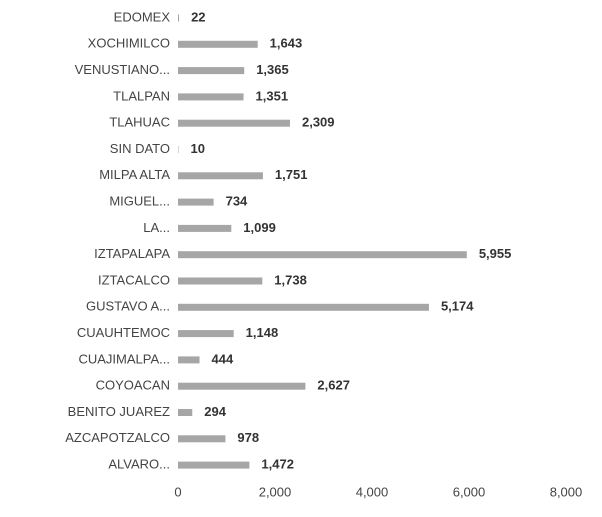 This screenshot has height=517, width=602. I want to click on value-label: 1,365, so click(272, 69).